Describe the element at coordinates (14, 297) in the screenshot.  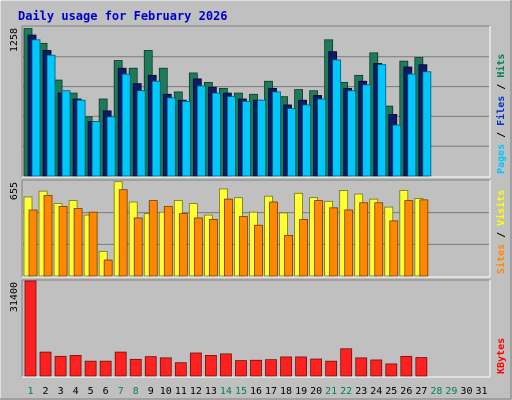
I see `y-max-label: 31400` at that location.